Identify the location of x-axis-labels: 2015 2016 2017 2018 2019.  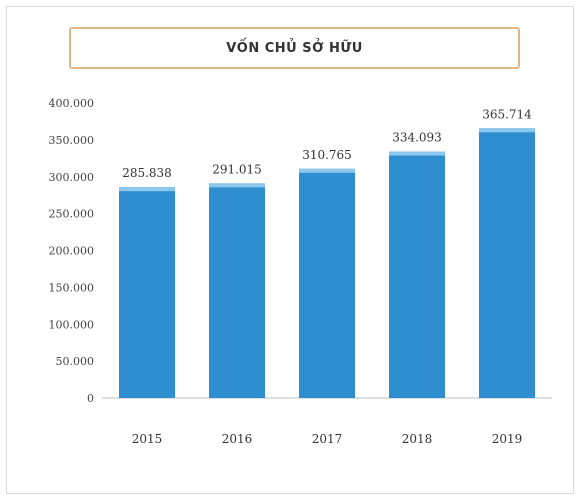
(327, 439).